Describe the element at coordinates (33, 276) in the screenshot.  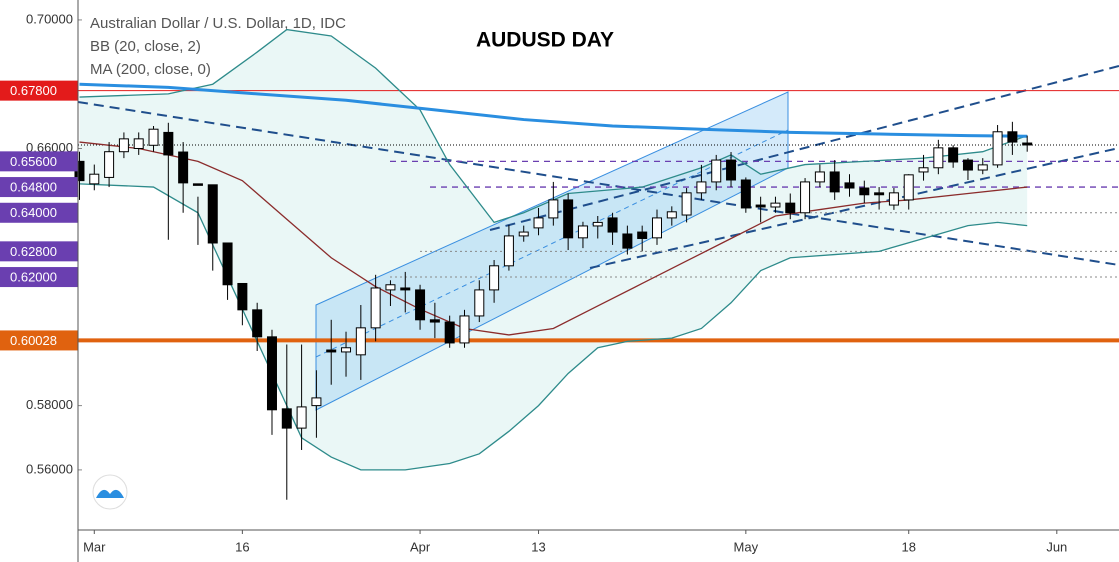
I see `level-label: 0.62000` at that location.